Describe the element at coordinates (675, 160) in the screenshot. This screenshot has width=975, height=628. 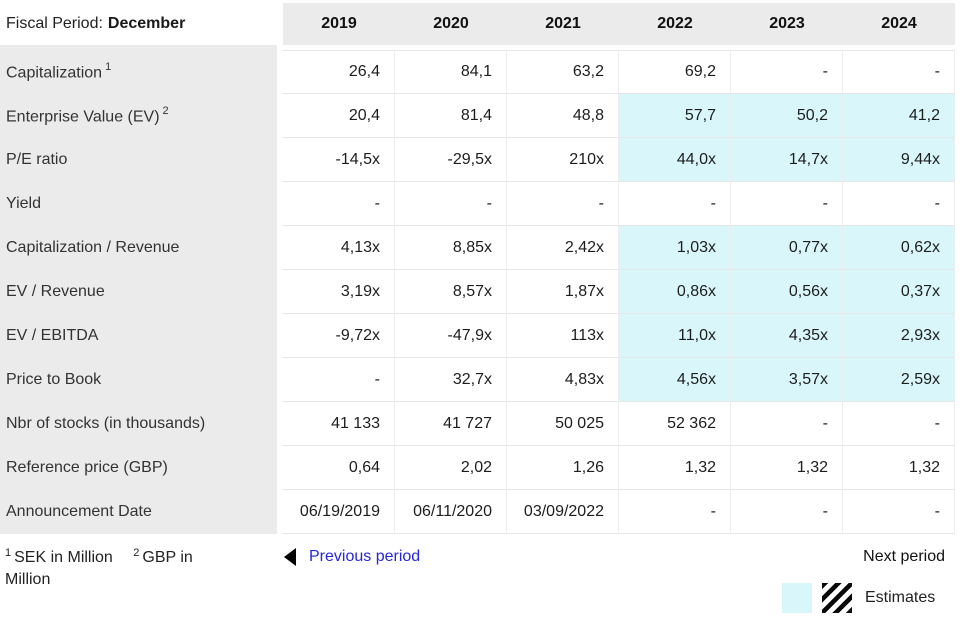
I see `table-cell: 44,0x` at that location.